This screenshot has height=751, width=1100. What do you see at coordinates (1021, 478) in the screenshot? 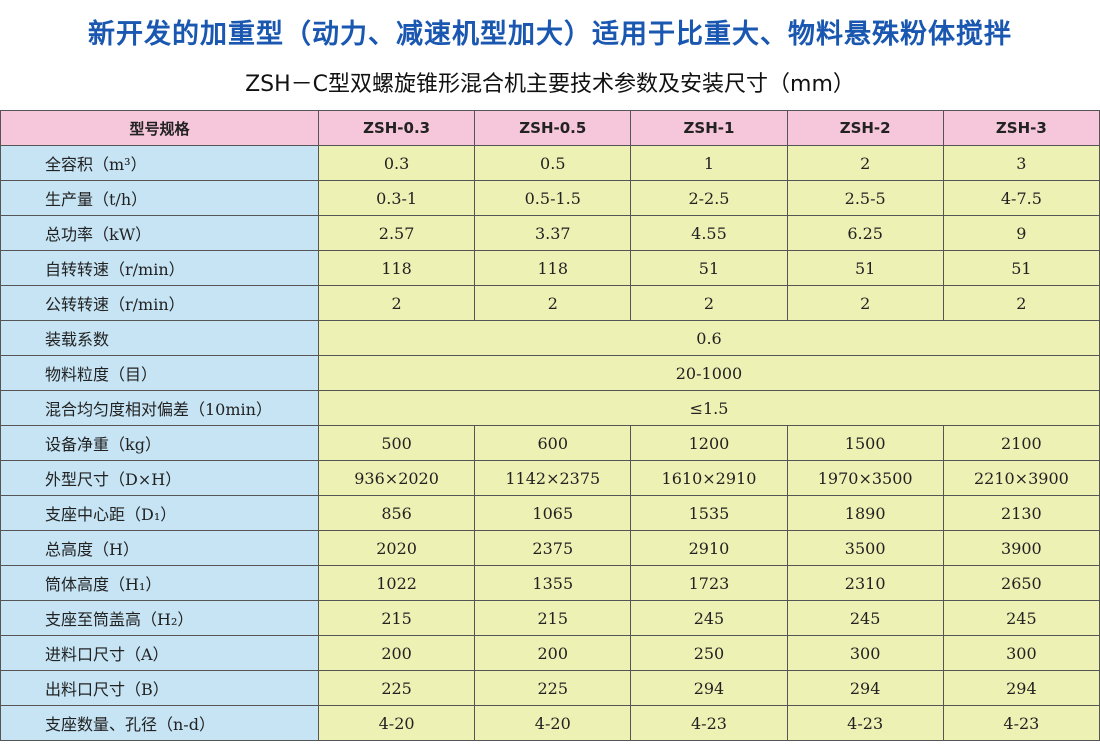
I see `cell: 2210×3900` at bounding box center [1021, 478].